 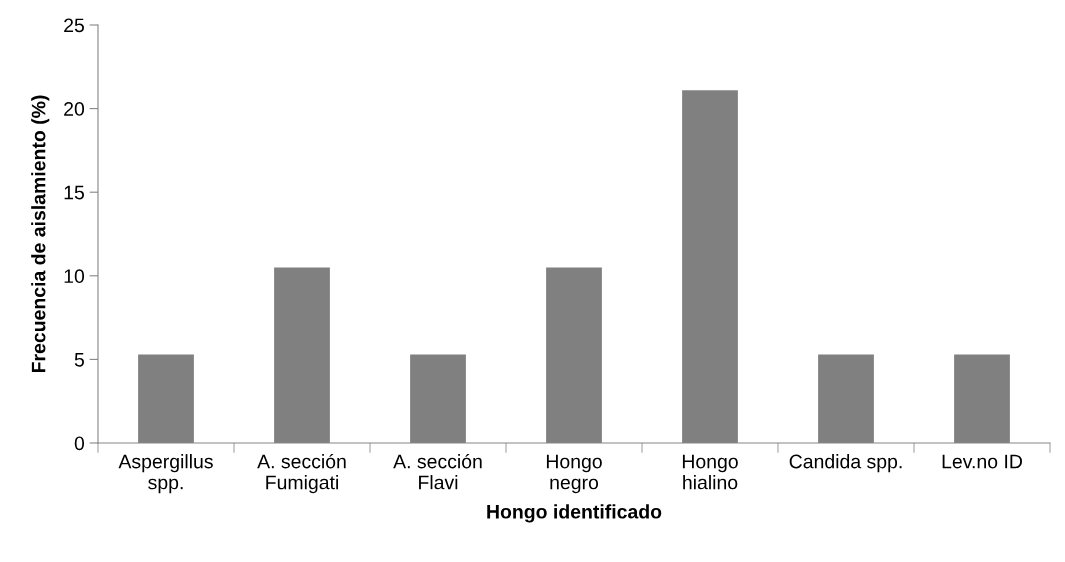 I want to click on y-tick-label: 5, so click(x=79, y=360).